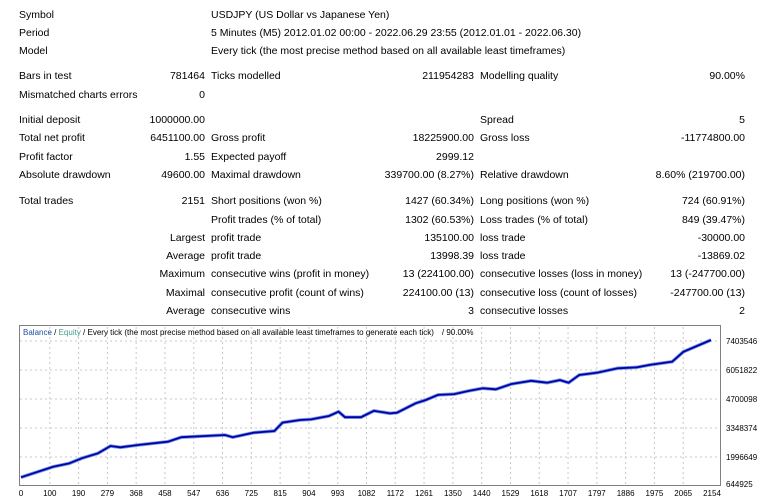 The image size is (768, 502). Describe the element at coordinates (396, 493) in the screenshot. I see `x-tick-label: 1172` at that location.